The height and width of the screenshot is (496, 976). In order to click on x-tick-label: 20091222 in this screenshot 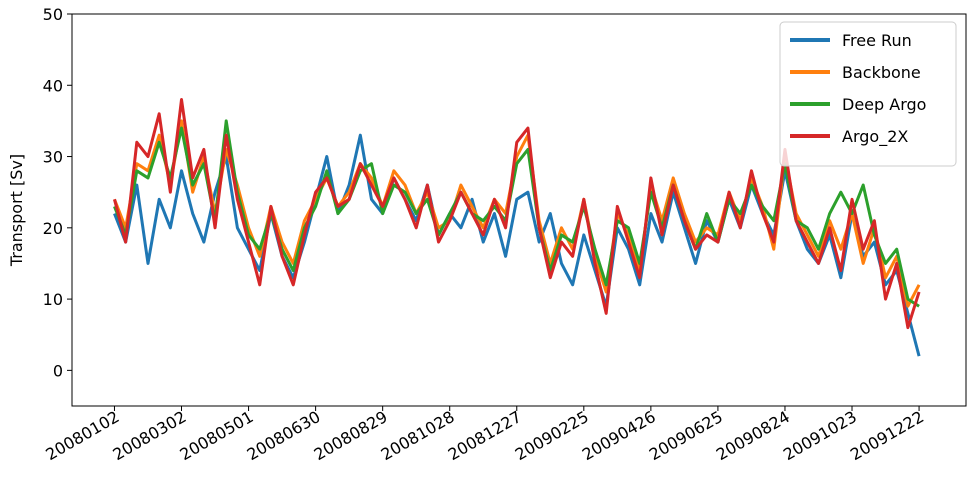, I will do `click(887, 435)`.